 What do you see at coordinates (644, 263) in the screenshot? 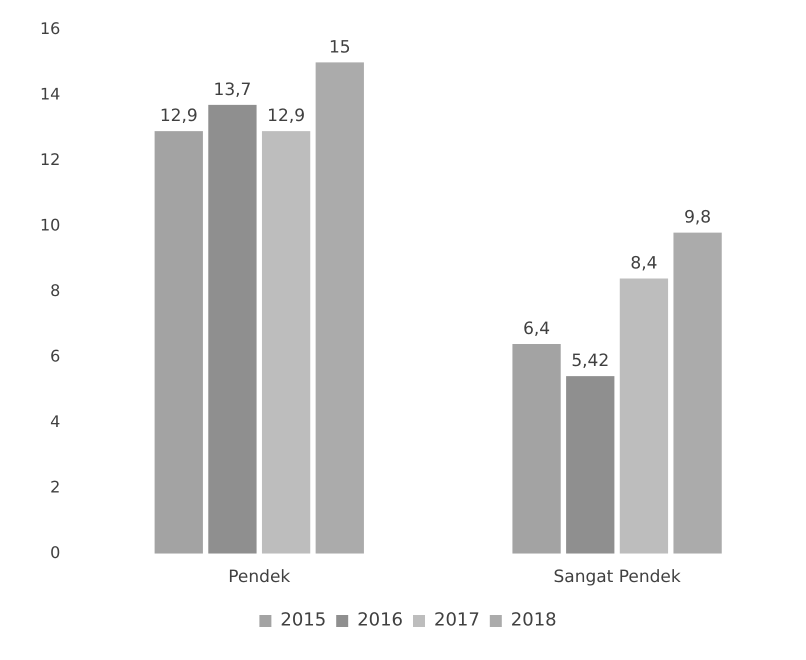
I see `data-label: 8,4` at bounding box center [644, 263].